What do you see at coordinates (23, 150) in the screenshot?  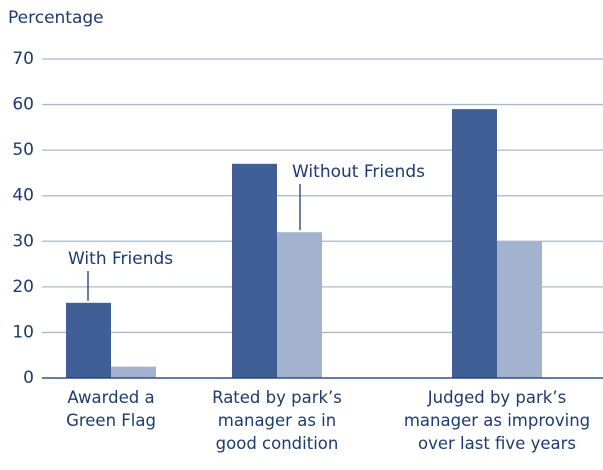 I see `y-tick-label: 50` at bounding box center [23, 150].